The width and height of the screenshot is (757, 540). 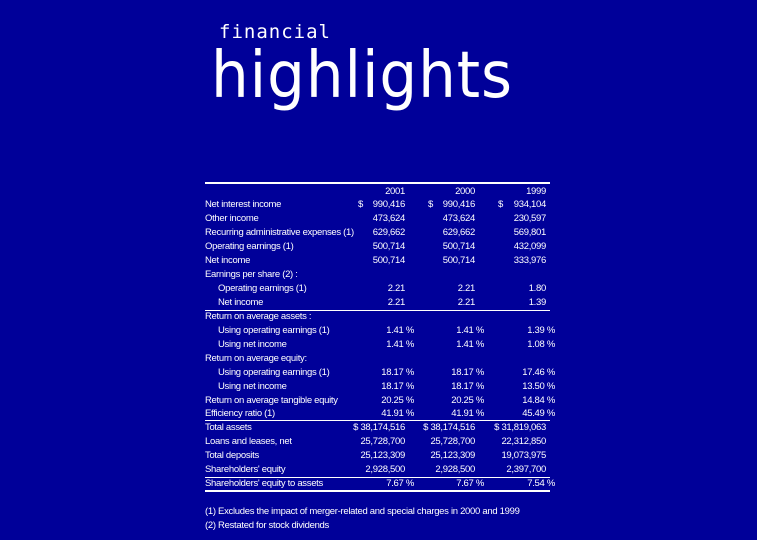 What do you see at coordinates (245, 469) in the screenshot?
I see `row-label: Shareholders' equity` at bounding box center [245, 469].